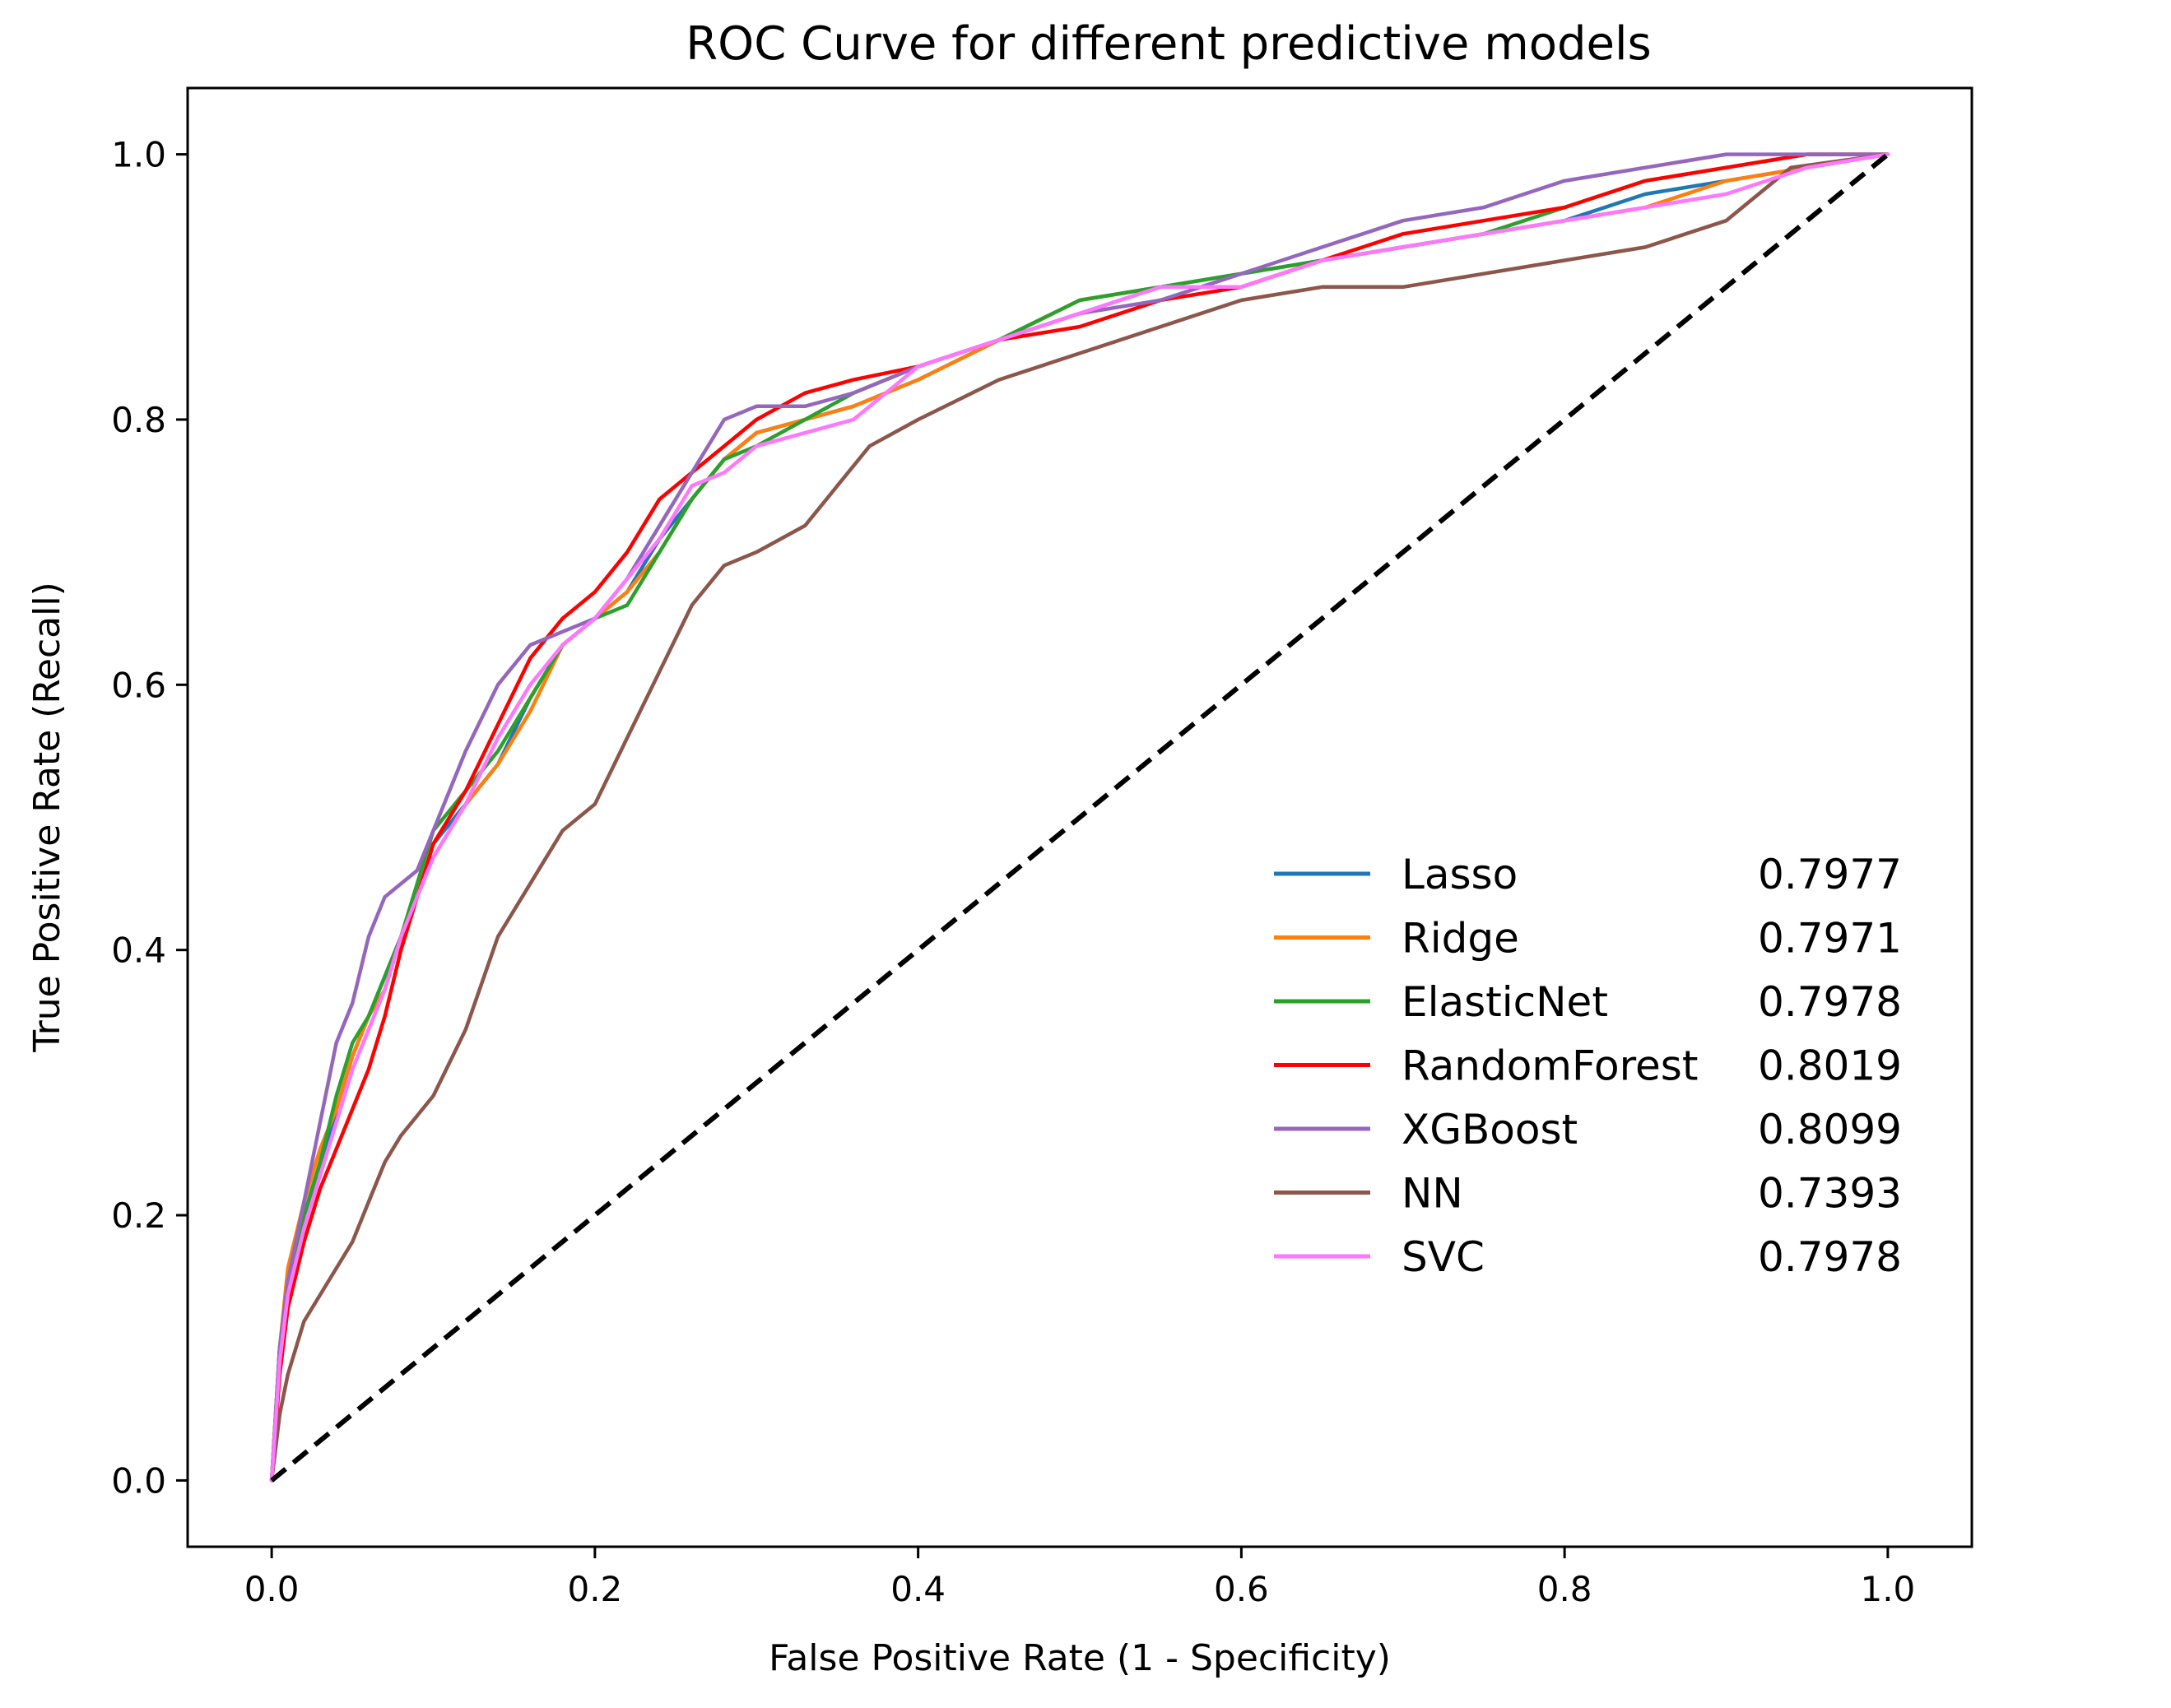 This screenshot has width=2171, height=1708. I want to click on x-tick-label: 0.6, so click(1241, 1589).